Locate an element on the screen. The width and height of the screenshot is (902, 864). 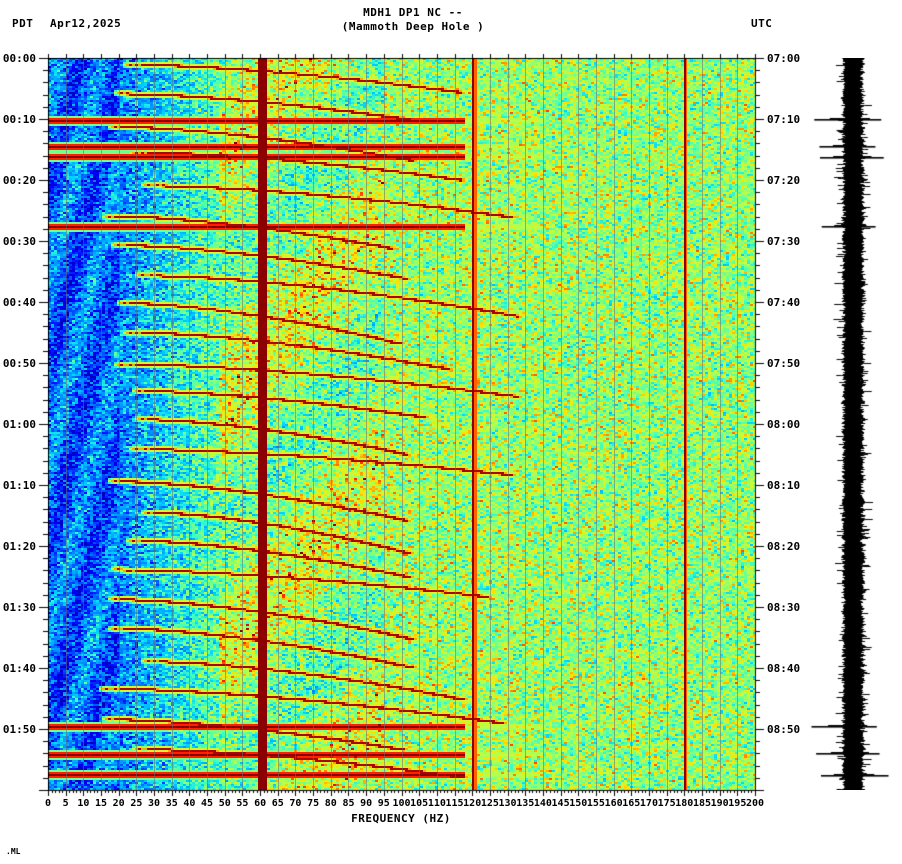
right-time-tick-label: 07:30 is located at coordinates (784, 241).